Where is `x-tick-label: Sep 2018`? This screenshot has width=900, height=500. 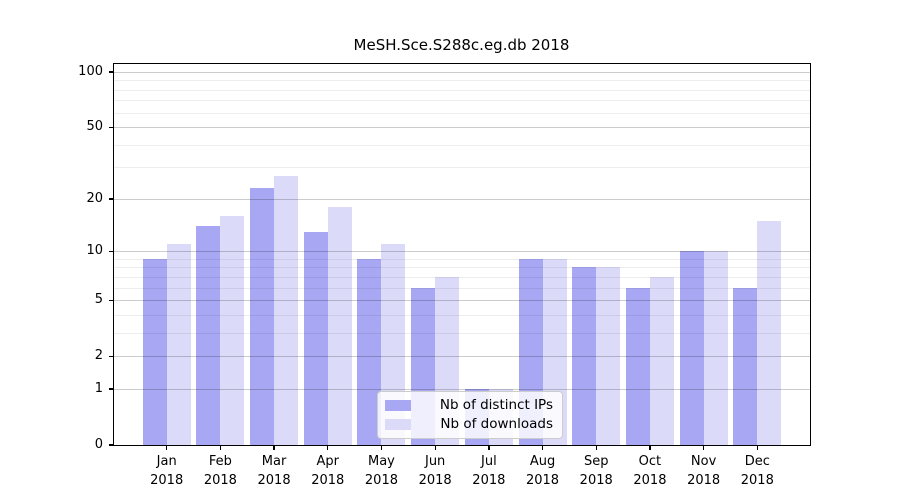 x-tick-label: Sep 2018 is located at coordinates (596, 471).